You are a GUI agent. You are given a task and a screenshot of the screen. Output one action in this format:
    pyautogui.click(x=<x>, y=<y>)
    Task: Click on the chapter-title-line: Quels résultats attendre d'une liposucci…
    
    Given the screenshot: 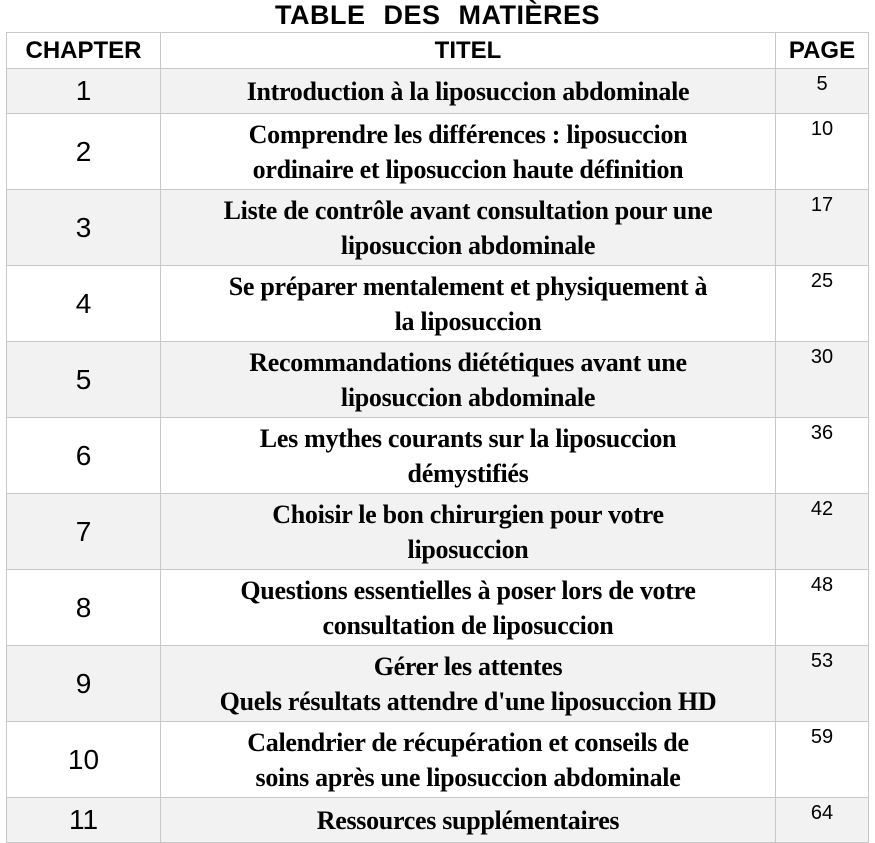 What is the action you would take?
    pyautogui.click(x=468, y=701)
    